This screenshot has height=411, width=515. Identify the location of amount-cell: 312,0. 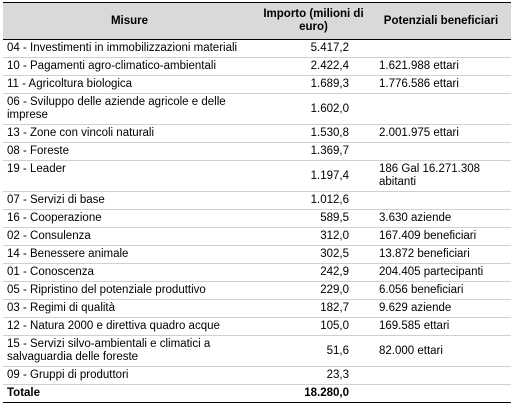
(313, 236).